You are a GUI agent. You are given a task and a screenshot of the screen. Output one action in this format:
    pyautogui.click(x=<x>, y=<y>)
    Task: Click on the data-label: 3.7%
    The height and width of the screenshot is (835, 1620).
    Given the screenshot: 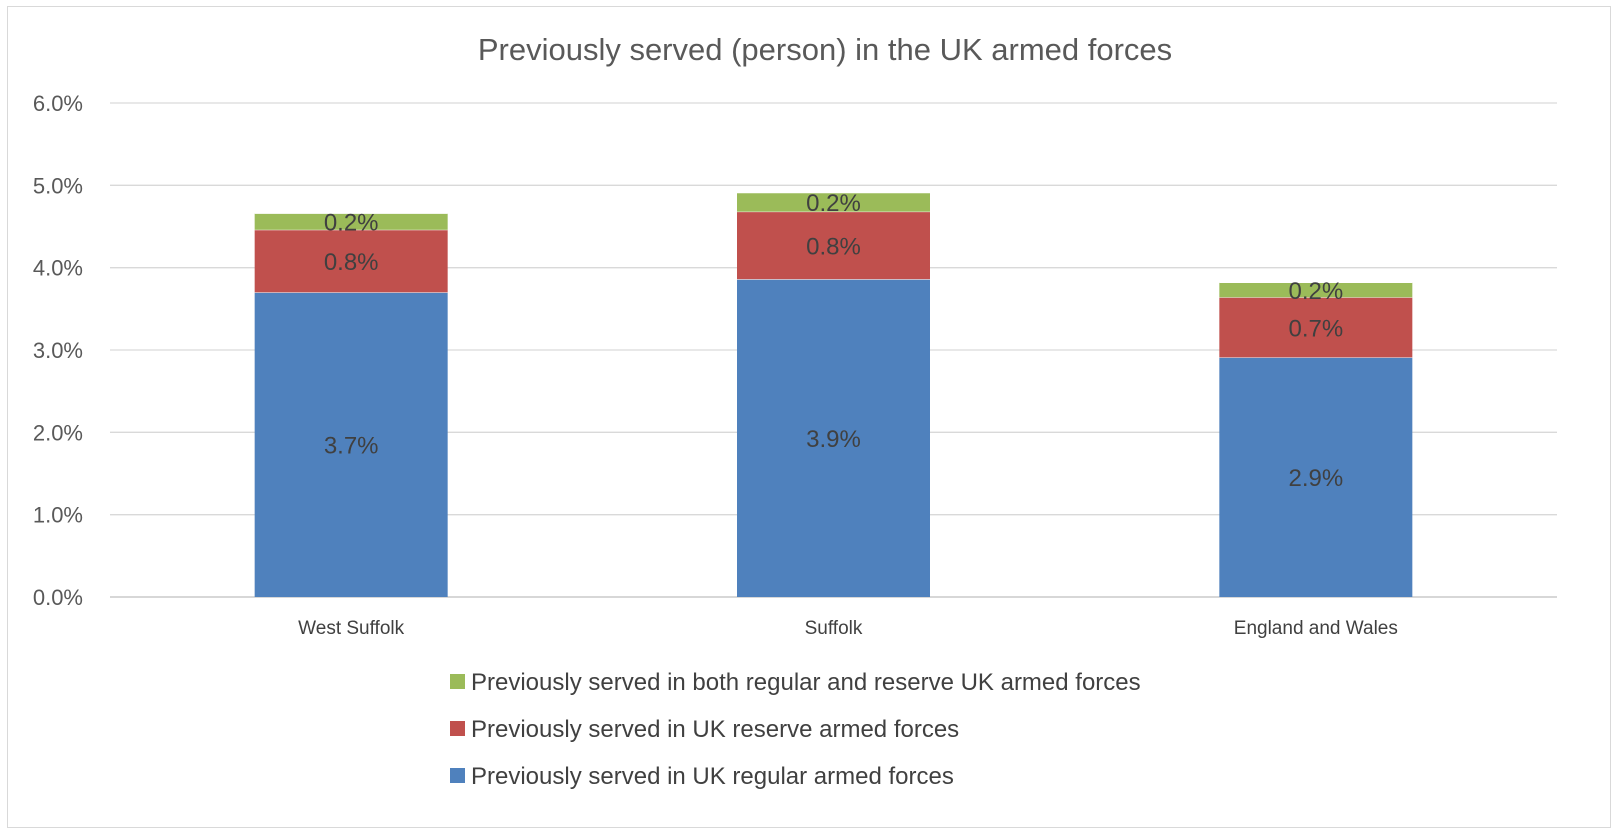 What is the action you would take?
    pyautogui.click(x=351, y=446)
    